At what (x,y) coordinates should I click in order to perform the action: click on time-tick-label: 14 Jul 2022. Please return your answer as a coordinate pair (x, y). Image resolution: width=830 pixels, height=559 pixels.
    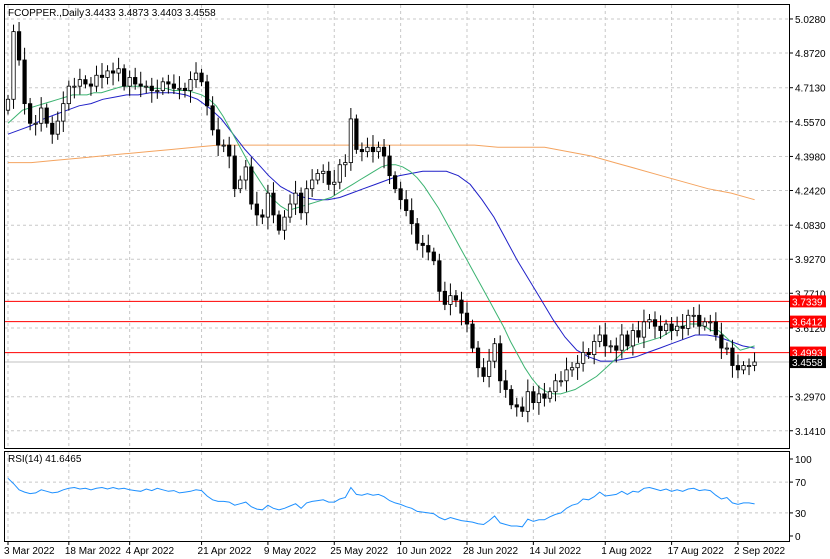
    Looking at the image, I should click on (555, 551).